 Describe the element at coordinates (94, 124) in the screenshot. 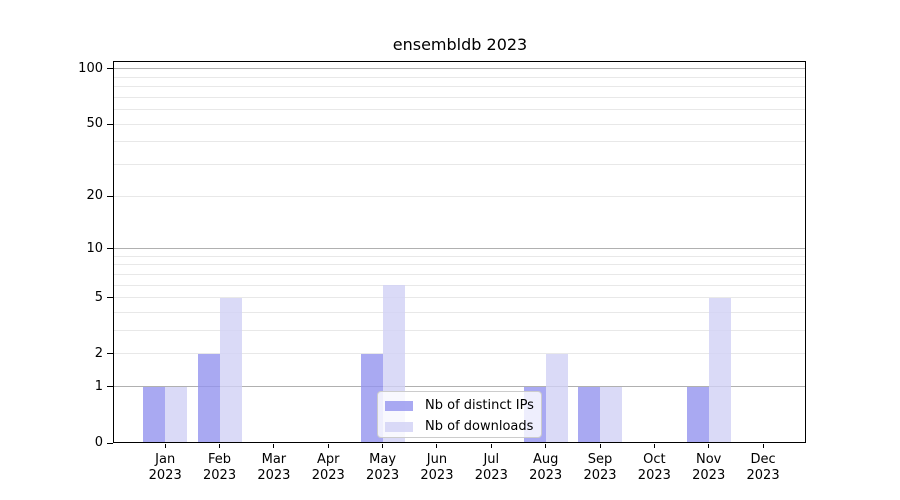

I see `y-tick-label: 50` at that location.